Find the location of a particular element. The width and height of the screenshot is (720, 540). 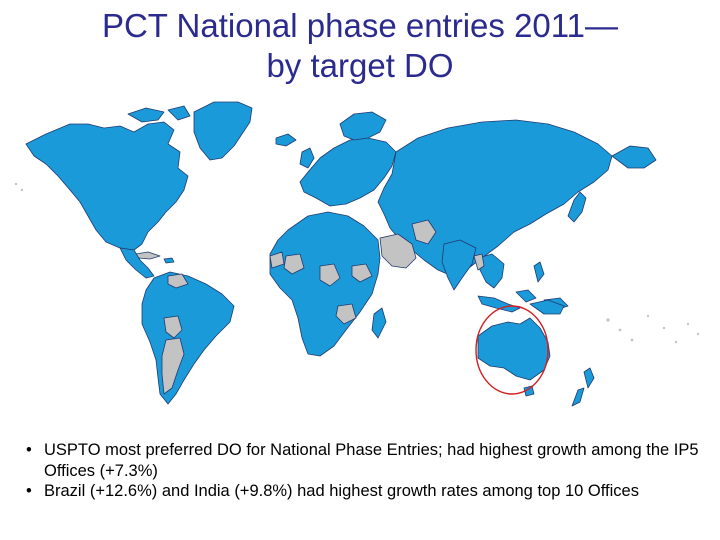

title-line-2: by target DO is located at coordinates (360, 65).